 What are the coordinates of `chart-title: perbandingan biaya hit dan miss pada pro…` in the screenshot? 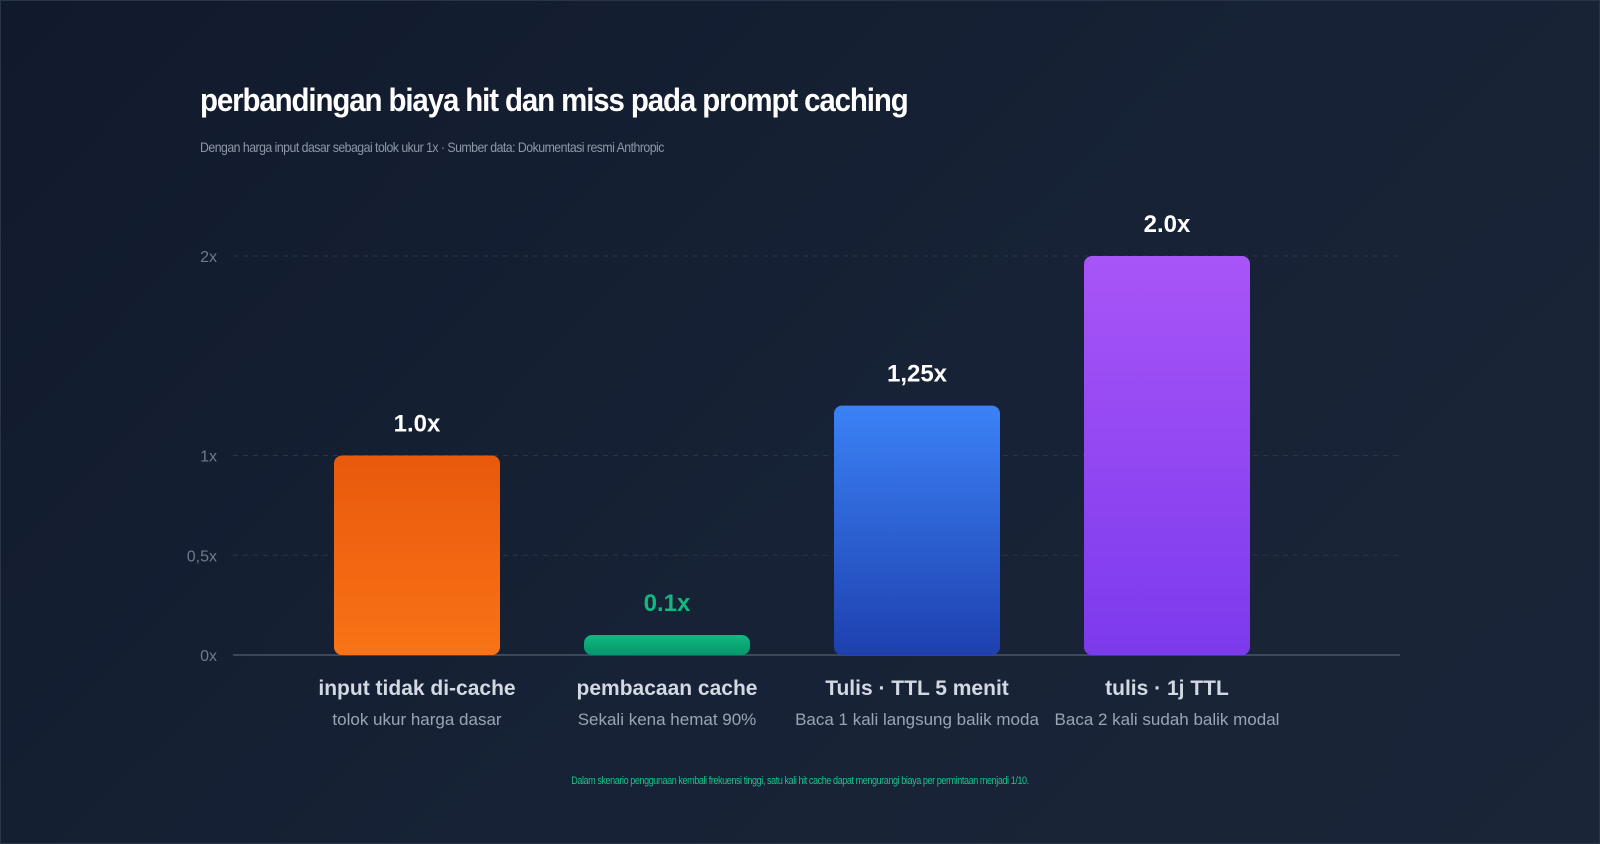 It's located at (554, 100).